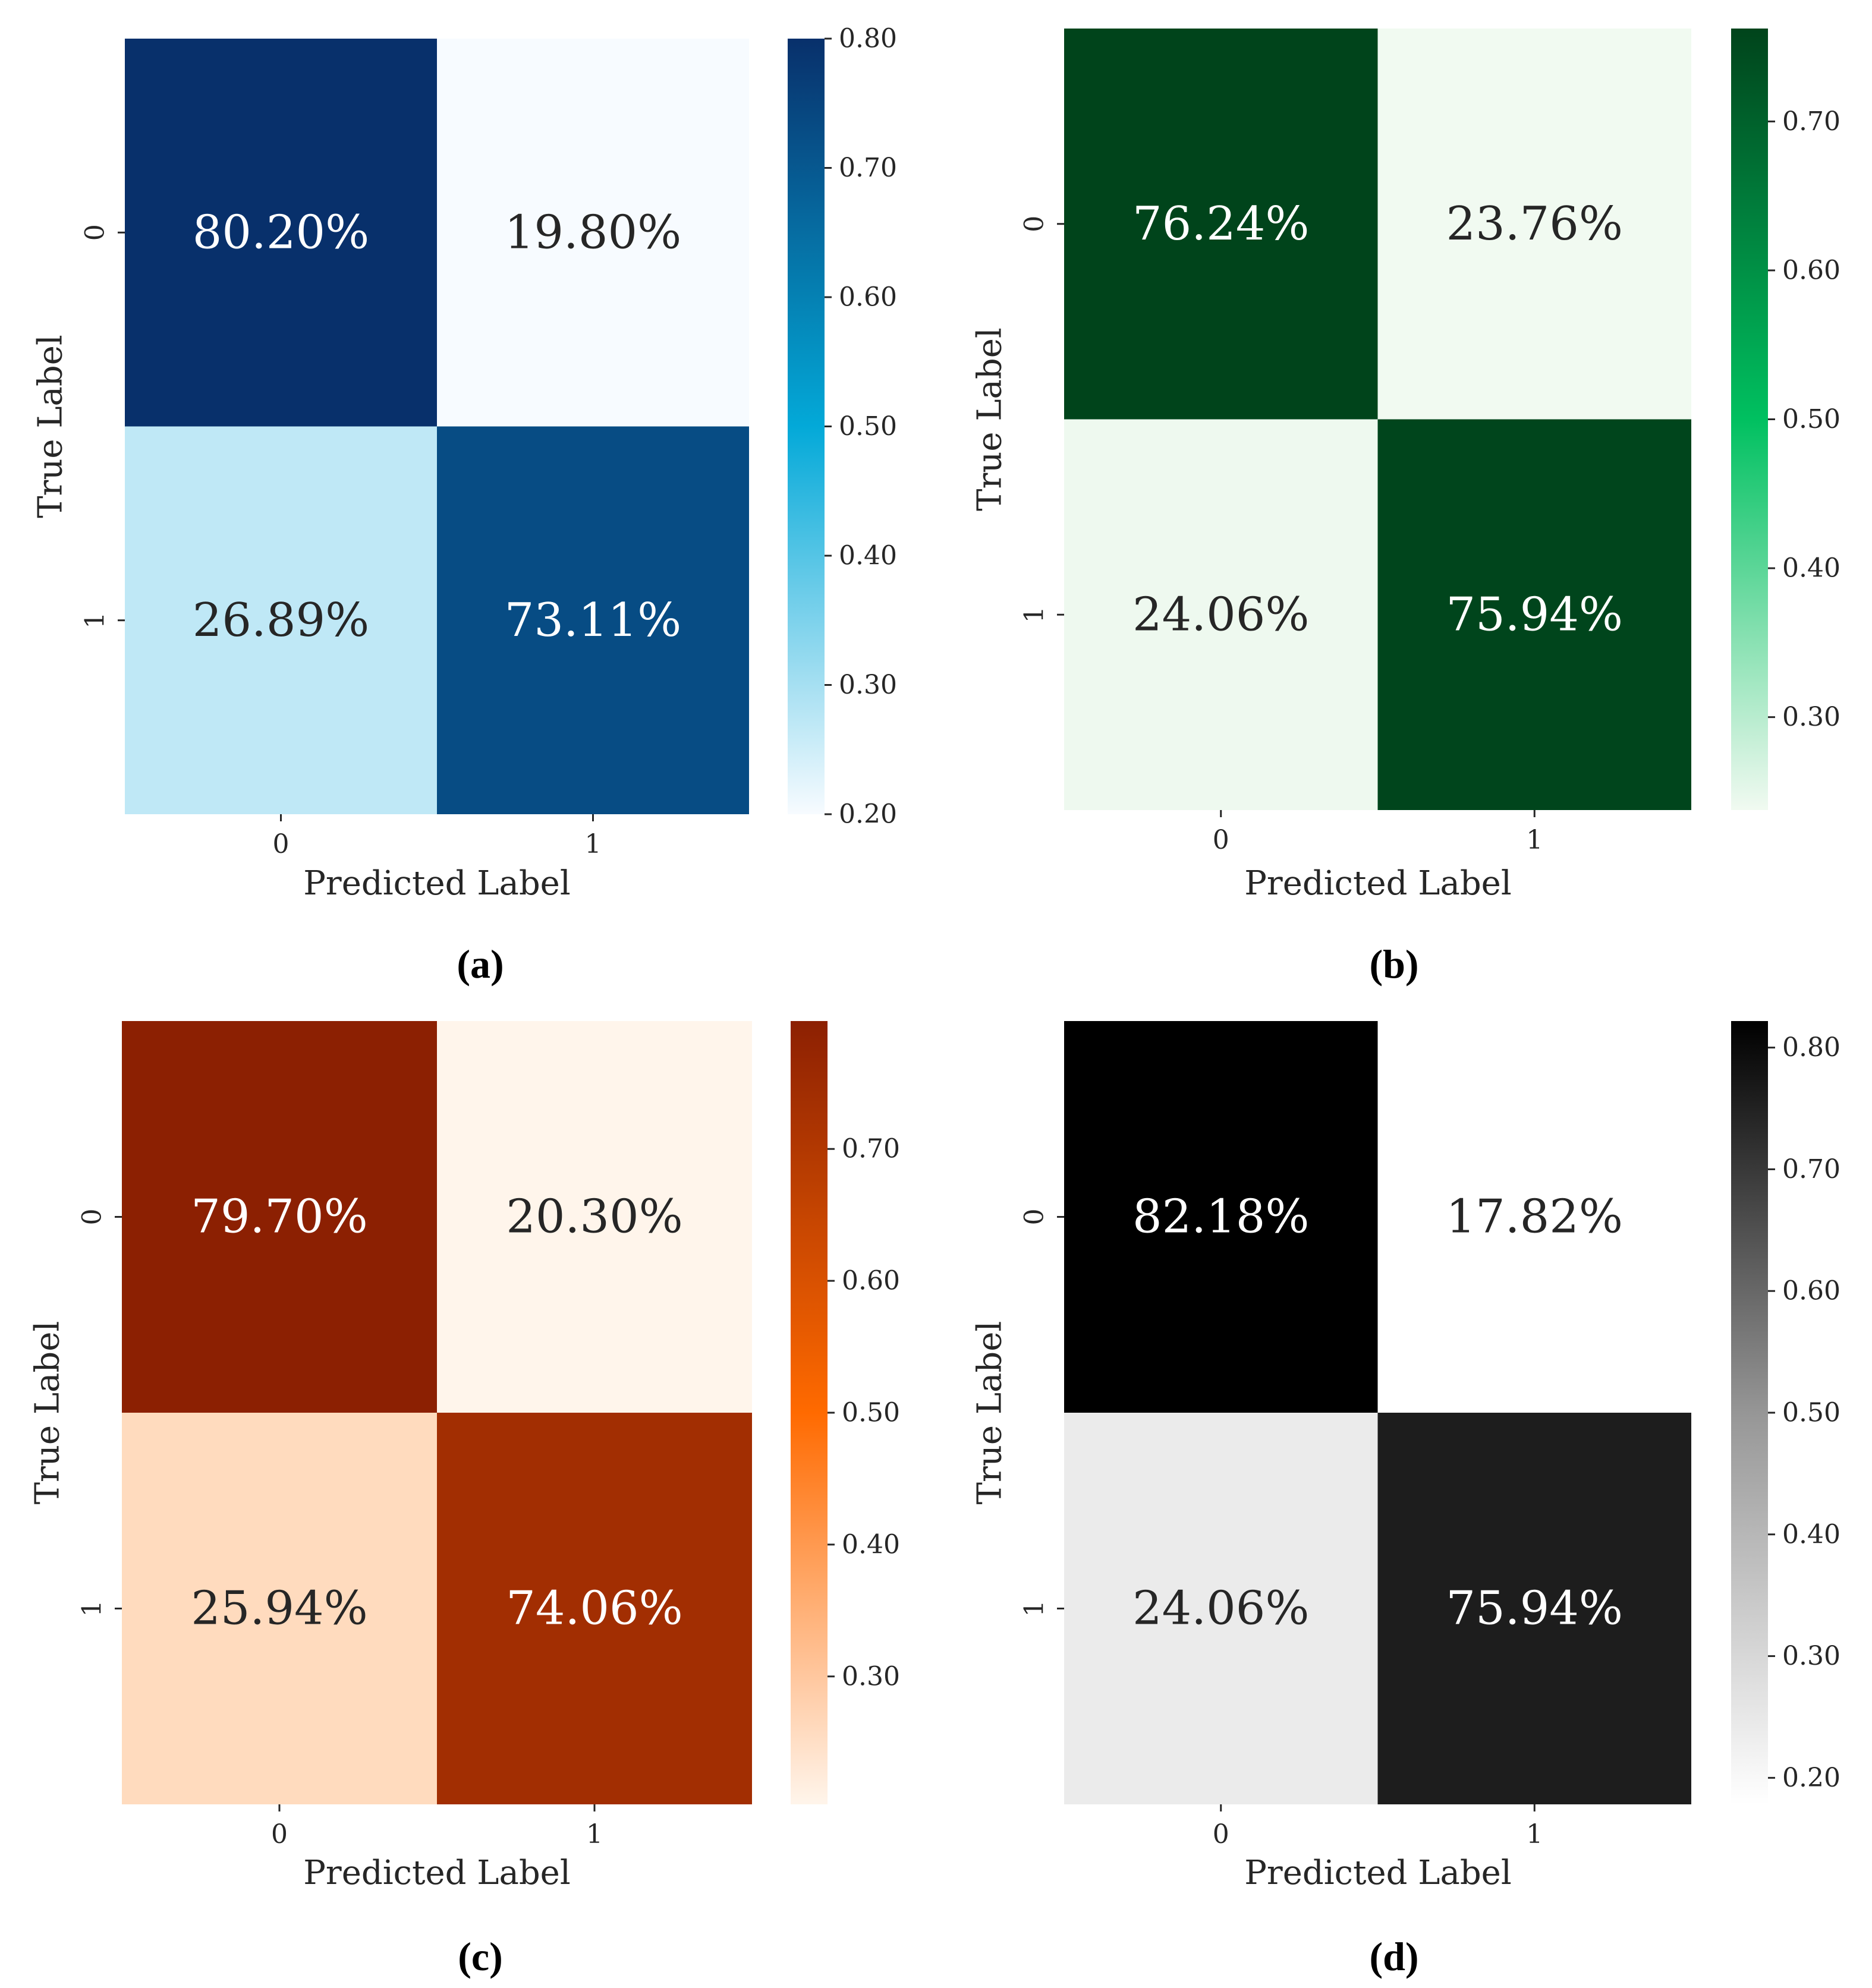 The image size is (1872, 1988). I want to click on cell-annotation: 80.20%, so click(281, 232).